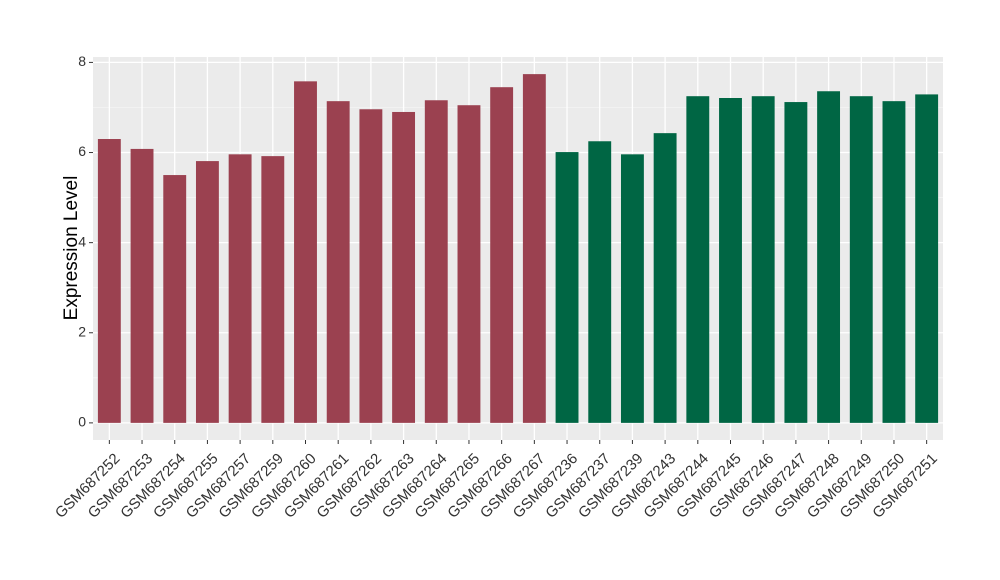 The width and height of the screenshot is (1000, 580). What do you see at coordinates (82, 61) in the screenshot?
I see `y-tick-label: 8` at bounding box center [82, 61].